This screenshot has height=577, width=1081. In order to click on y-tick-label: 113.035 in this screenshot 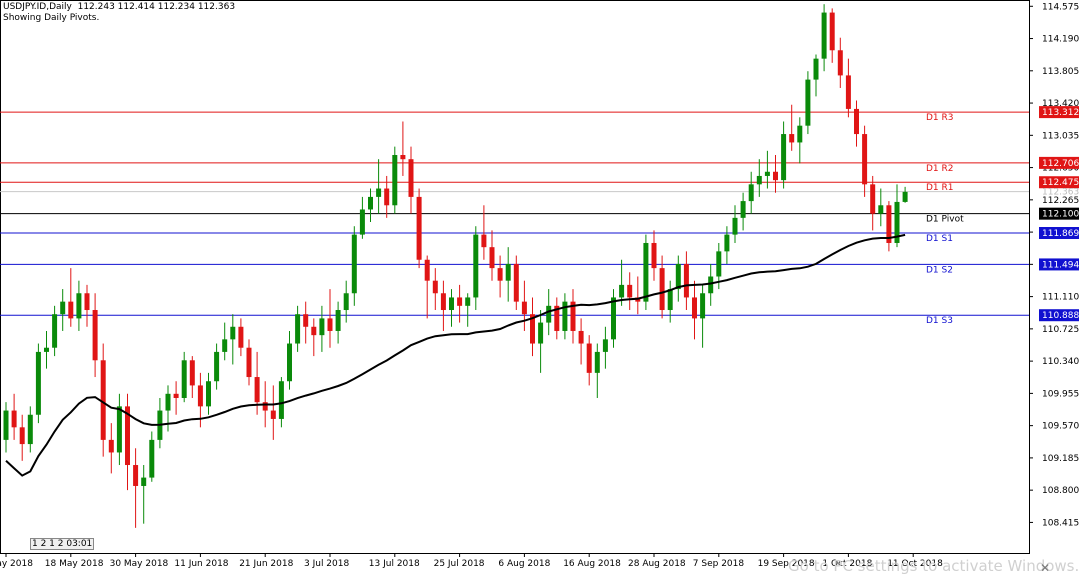, I will do `click(1060, 136)`.